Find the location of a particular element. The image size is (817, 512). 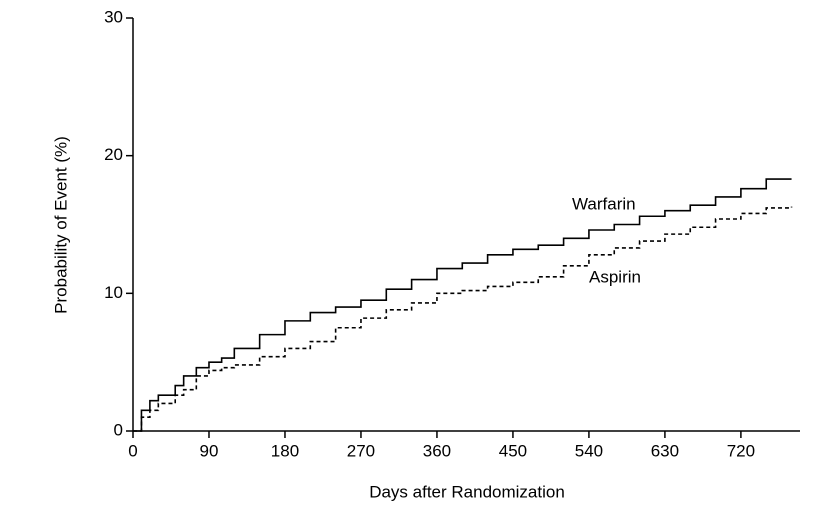

y-tick-label: 10 is located at coordinates (113, 292).